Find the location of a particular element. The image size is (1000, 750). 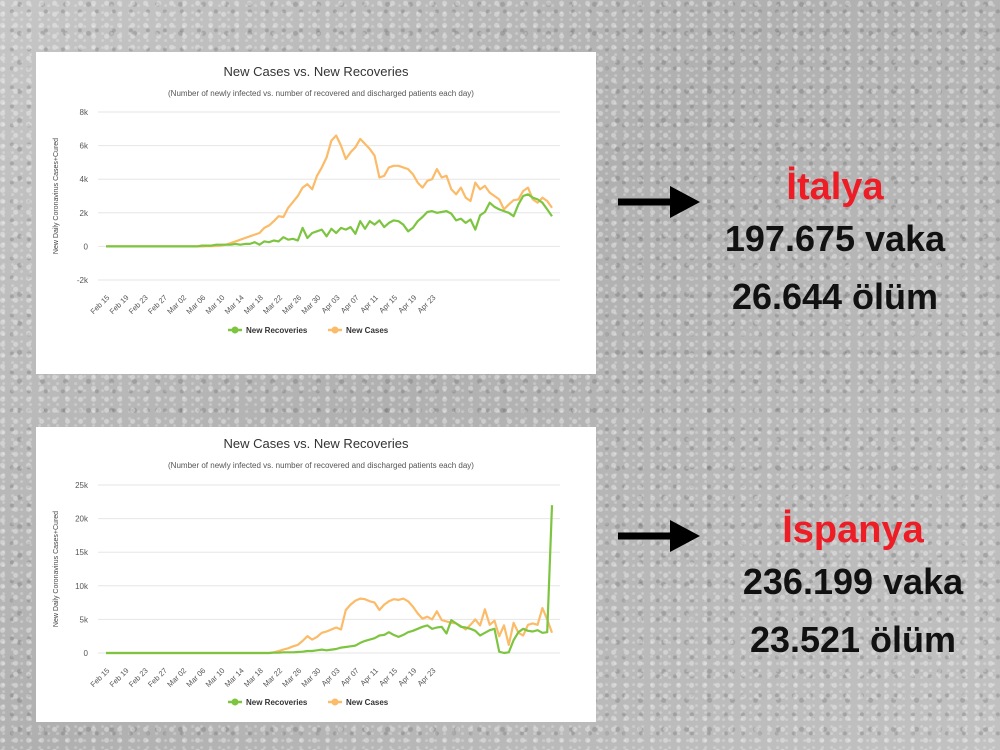

y-tick-label: 15k is located at coordinates (82, 552).